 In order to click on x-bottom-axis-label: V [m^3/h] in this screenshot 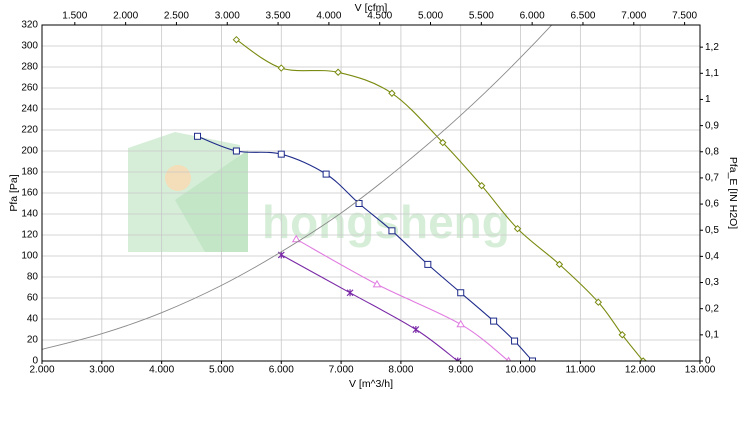, I will do `click(371, 384)`.